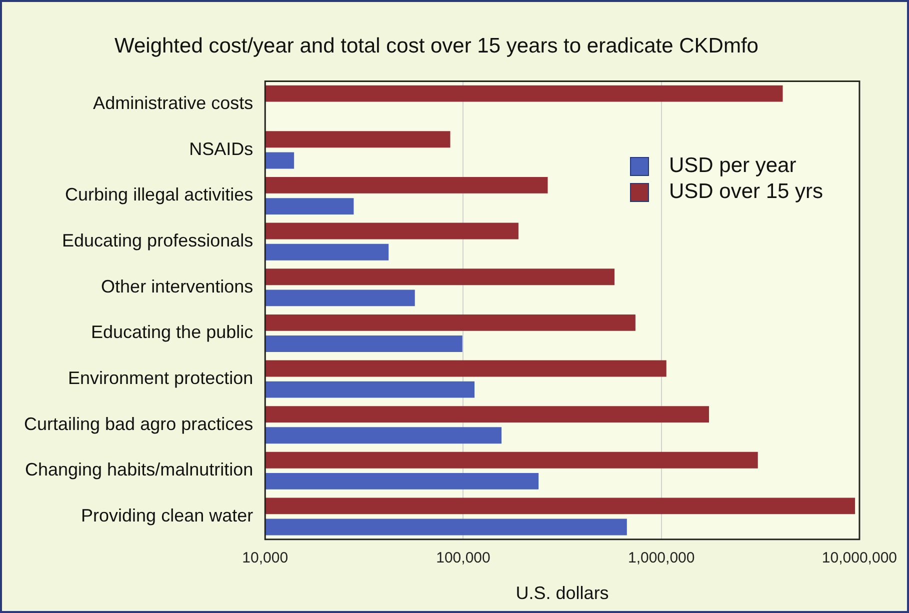 The height and width of the screenshot is (613, 909). I want to click on legend-label: USD per year, so click(732, 166).